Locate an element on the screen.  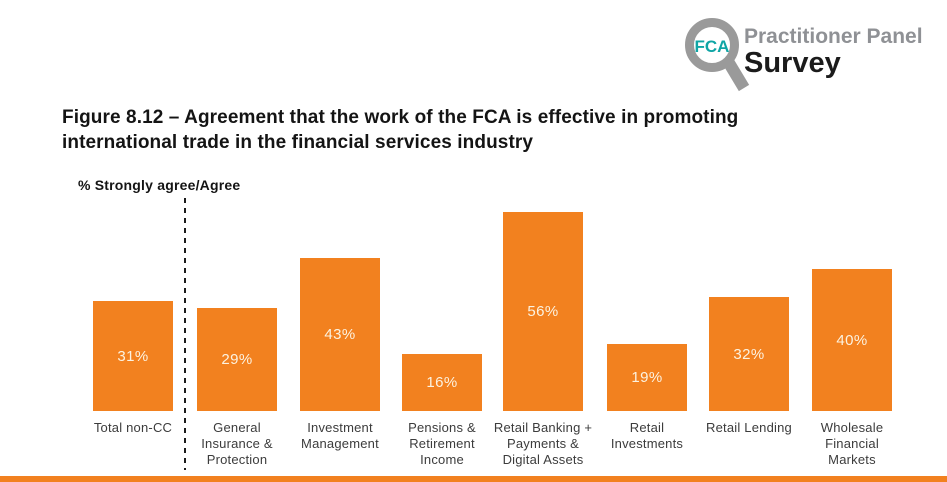
bar: 19% is located at coordinates (647, 377).